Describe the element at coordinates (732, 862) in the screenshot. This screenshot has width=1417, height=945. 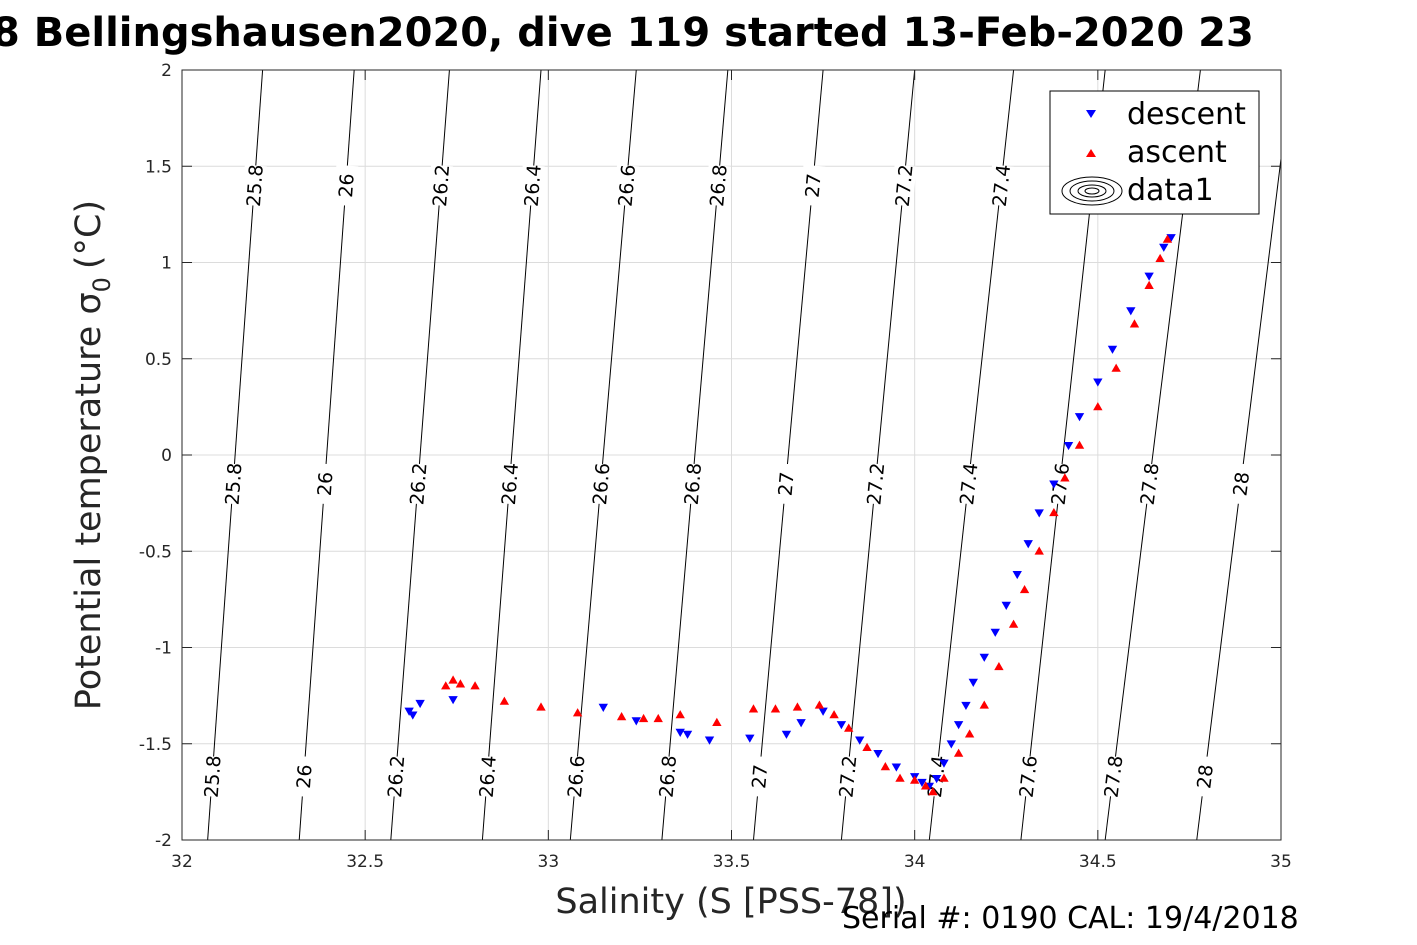
I see `x-tick-label: 33.5` at that location.